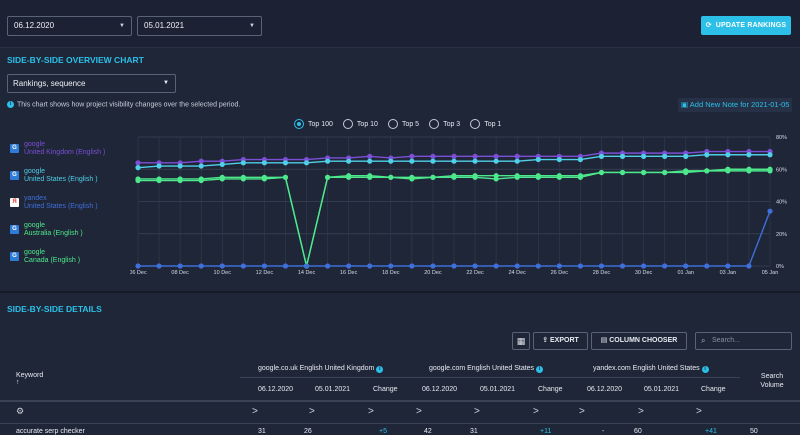  I want to click on radio-top-1: Top 1, so click(485, 124).